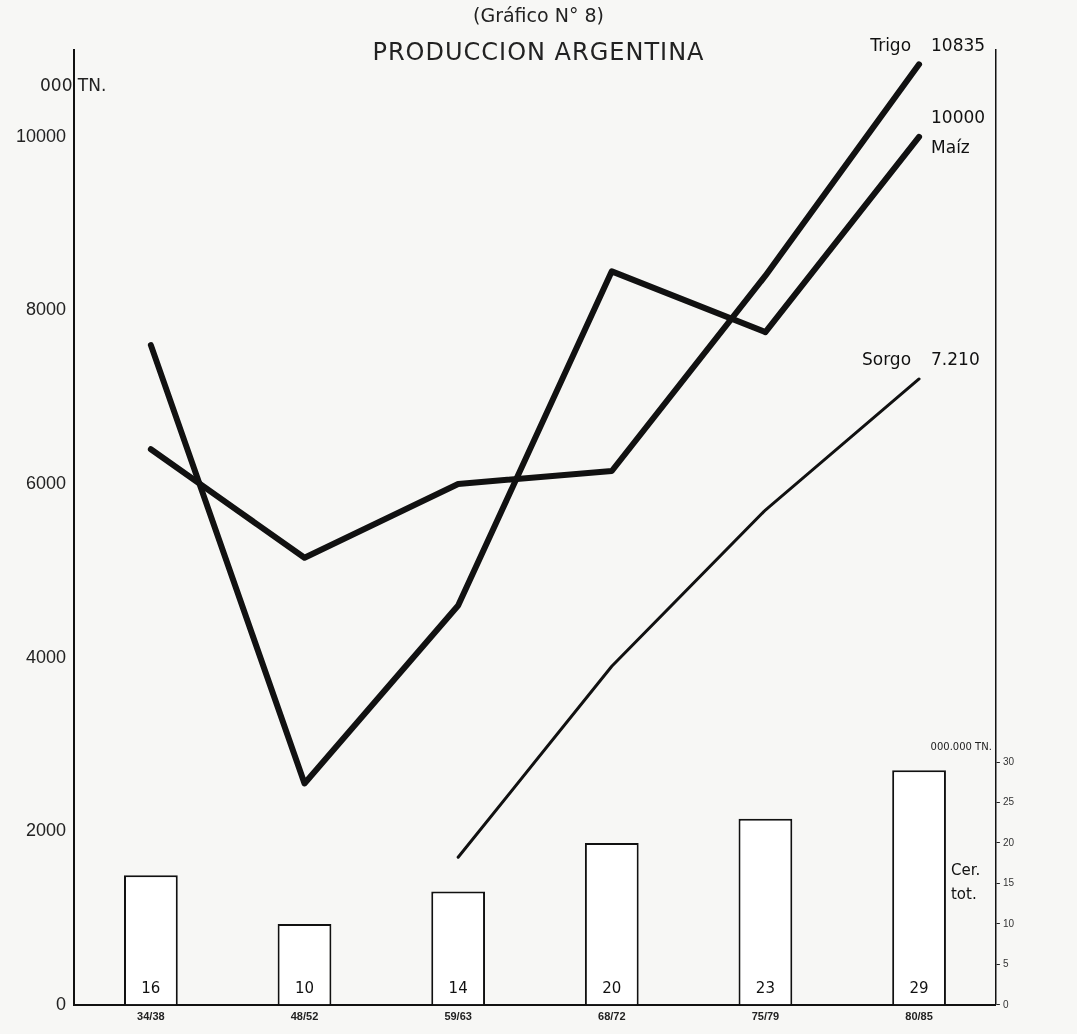 The height and width of the screenshot is (1034, 1077). I want to click on y-tick-label: 6000, so click(46, 482).